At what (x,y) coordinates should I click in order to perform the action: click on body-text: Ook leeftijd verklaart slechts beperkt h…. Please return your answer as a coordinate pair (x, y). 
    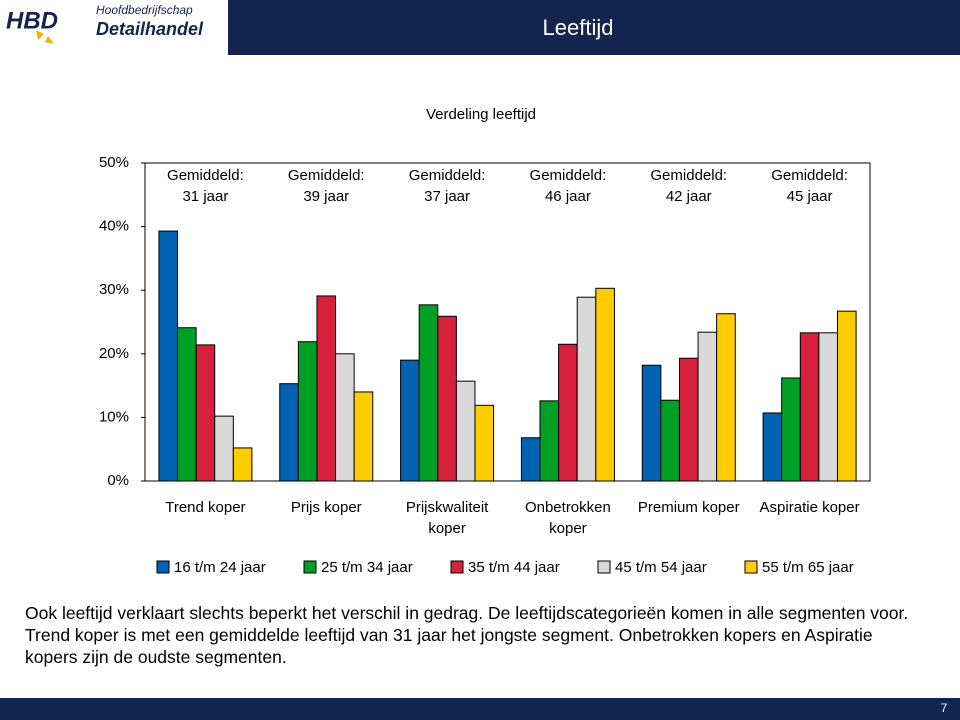
    Looking at the image, I should click on (467, 635).